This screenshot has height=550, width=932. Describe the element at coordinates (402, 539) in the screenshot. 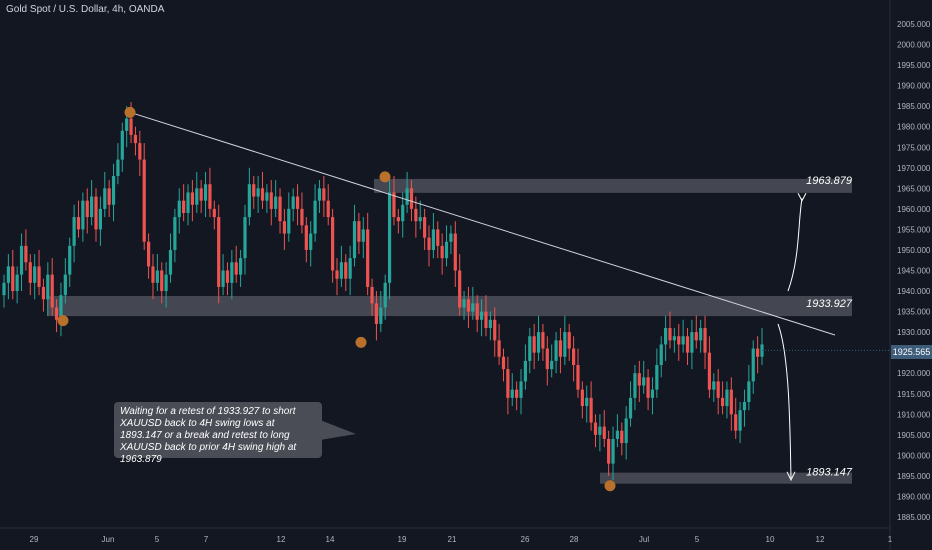

I see `time-tick-label: 19` at that location.